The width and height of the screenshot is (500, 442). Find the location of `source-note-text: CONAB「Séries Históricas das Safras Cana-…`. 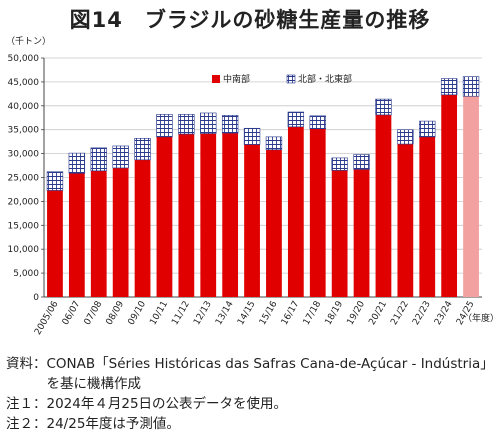

source-note-text: CONAB「Séries Históricas das Safras Cana-… is located at coordinates (270, 374).